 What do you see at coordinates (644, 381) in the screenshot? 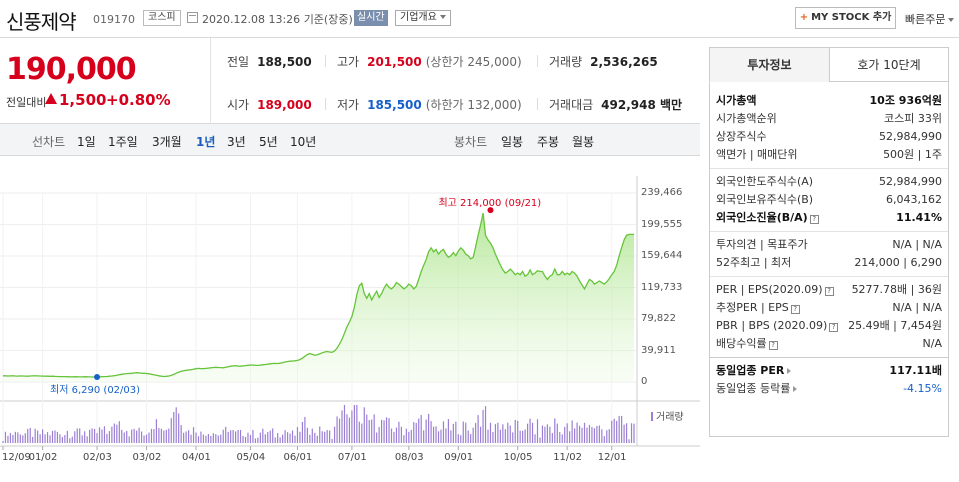
I see `y-tick-label: 0` at bounding box center [644, 381].